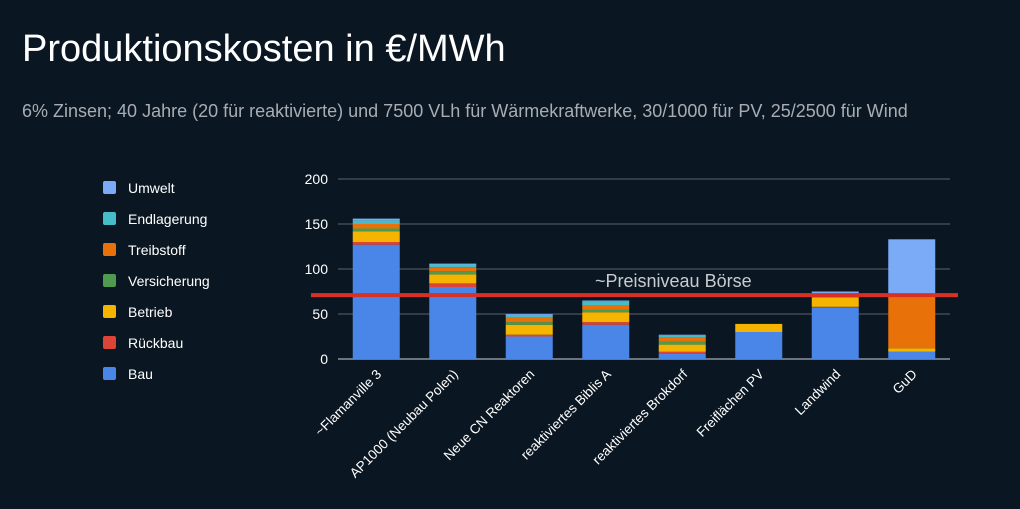  What do you see at coordinates (140, 374) in the screenshot?
I see `legend-label: Bau` at bounding box center [140, 374].